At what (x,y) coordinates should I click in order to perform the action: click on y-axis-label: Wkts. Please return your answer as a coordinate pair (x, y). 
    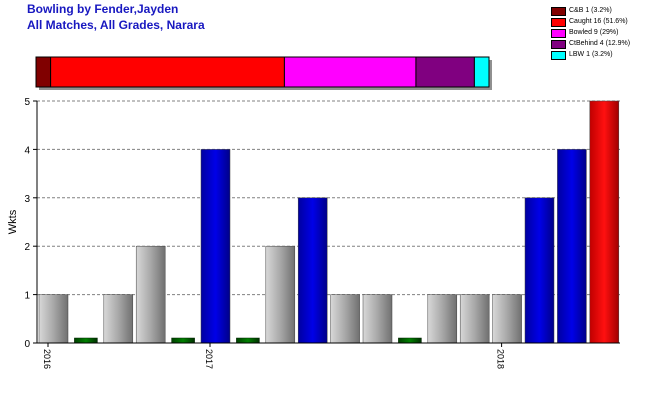
    Looking at the image, I should click on (13, 221).